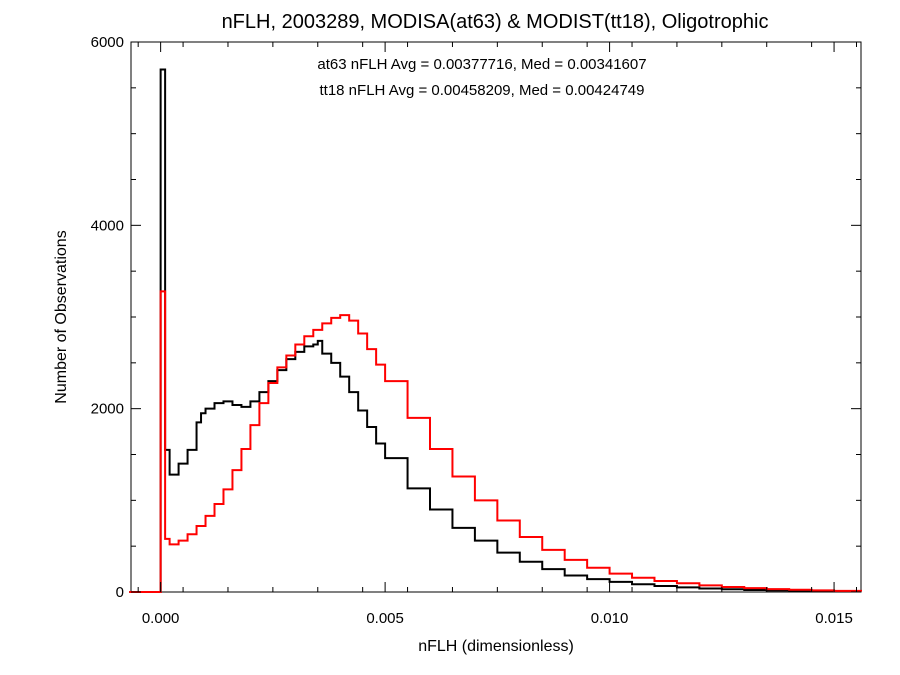 The width and height of the screenshot is (900, 675). I want to click on y-tick-label: 0, so click(120, 592).